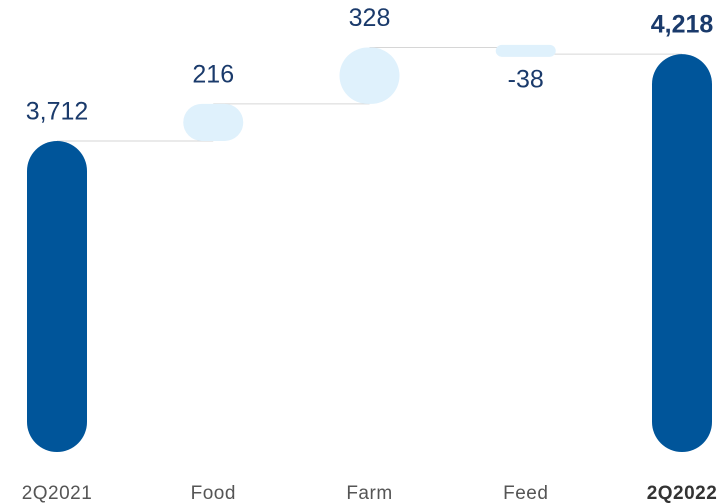 The image size is (727, 504). I want to click on value-label: 4,218, so click(682, 25).